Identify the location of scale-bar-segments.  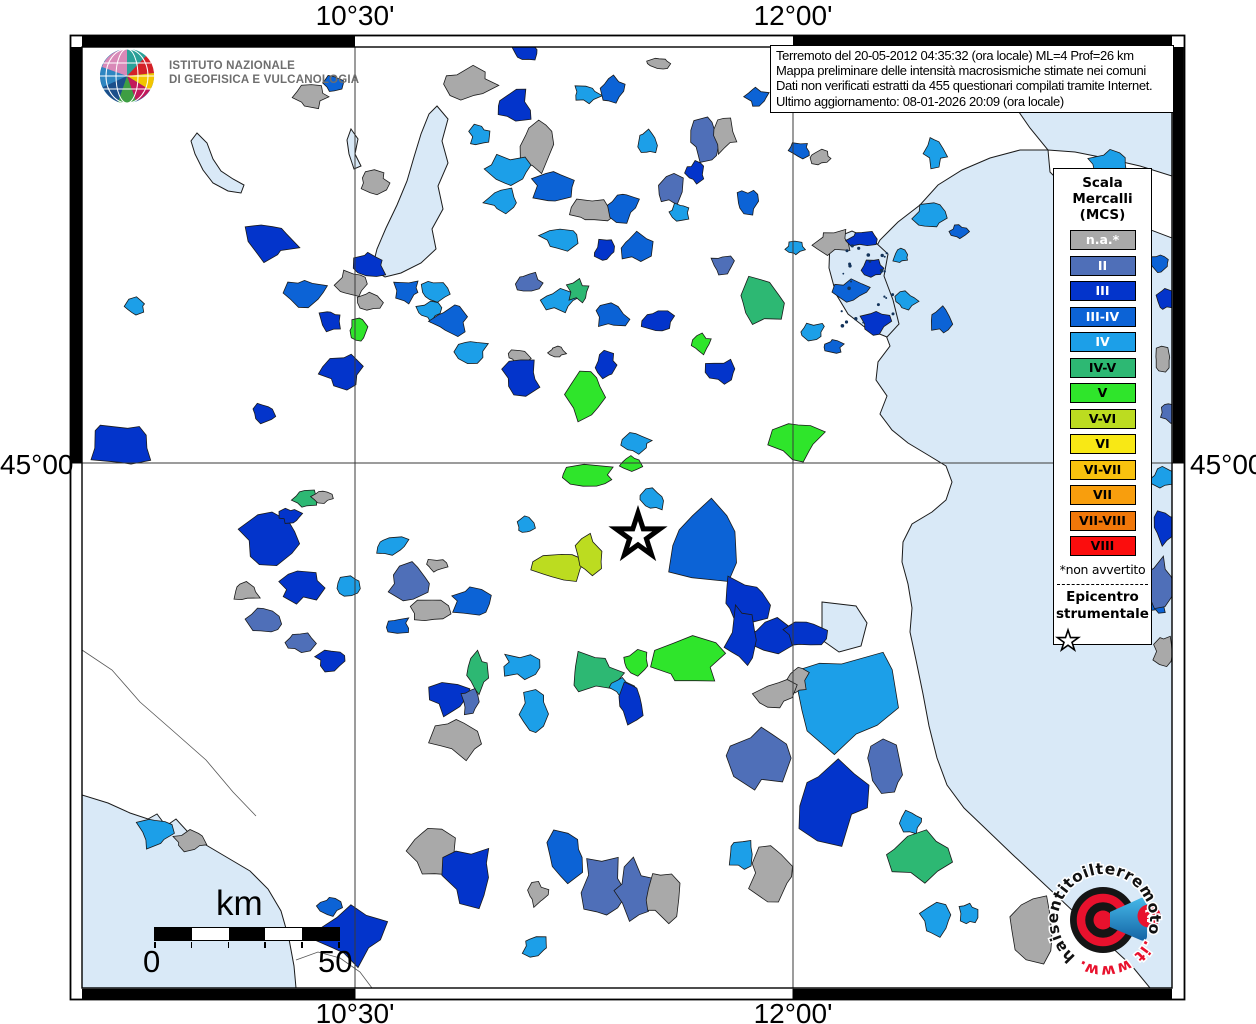
(247, 934).